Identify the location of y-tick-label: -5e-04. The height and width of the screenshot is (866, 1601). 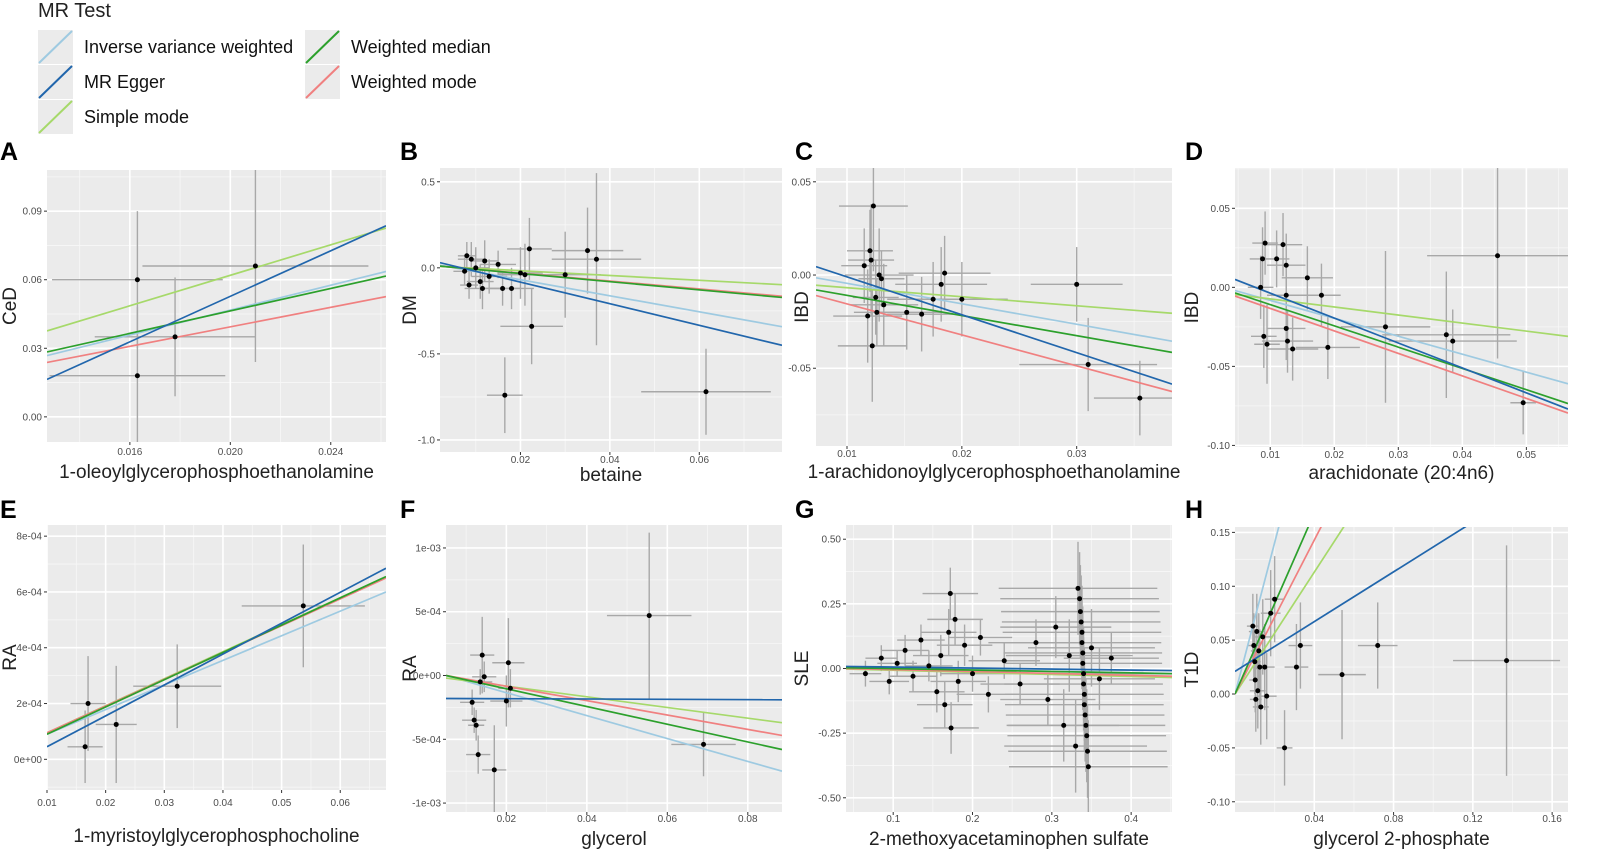
(426, 740).